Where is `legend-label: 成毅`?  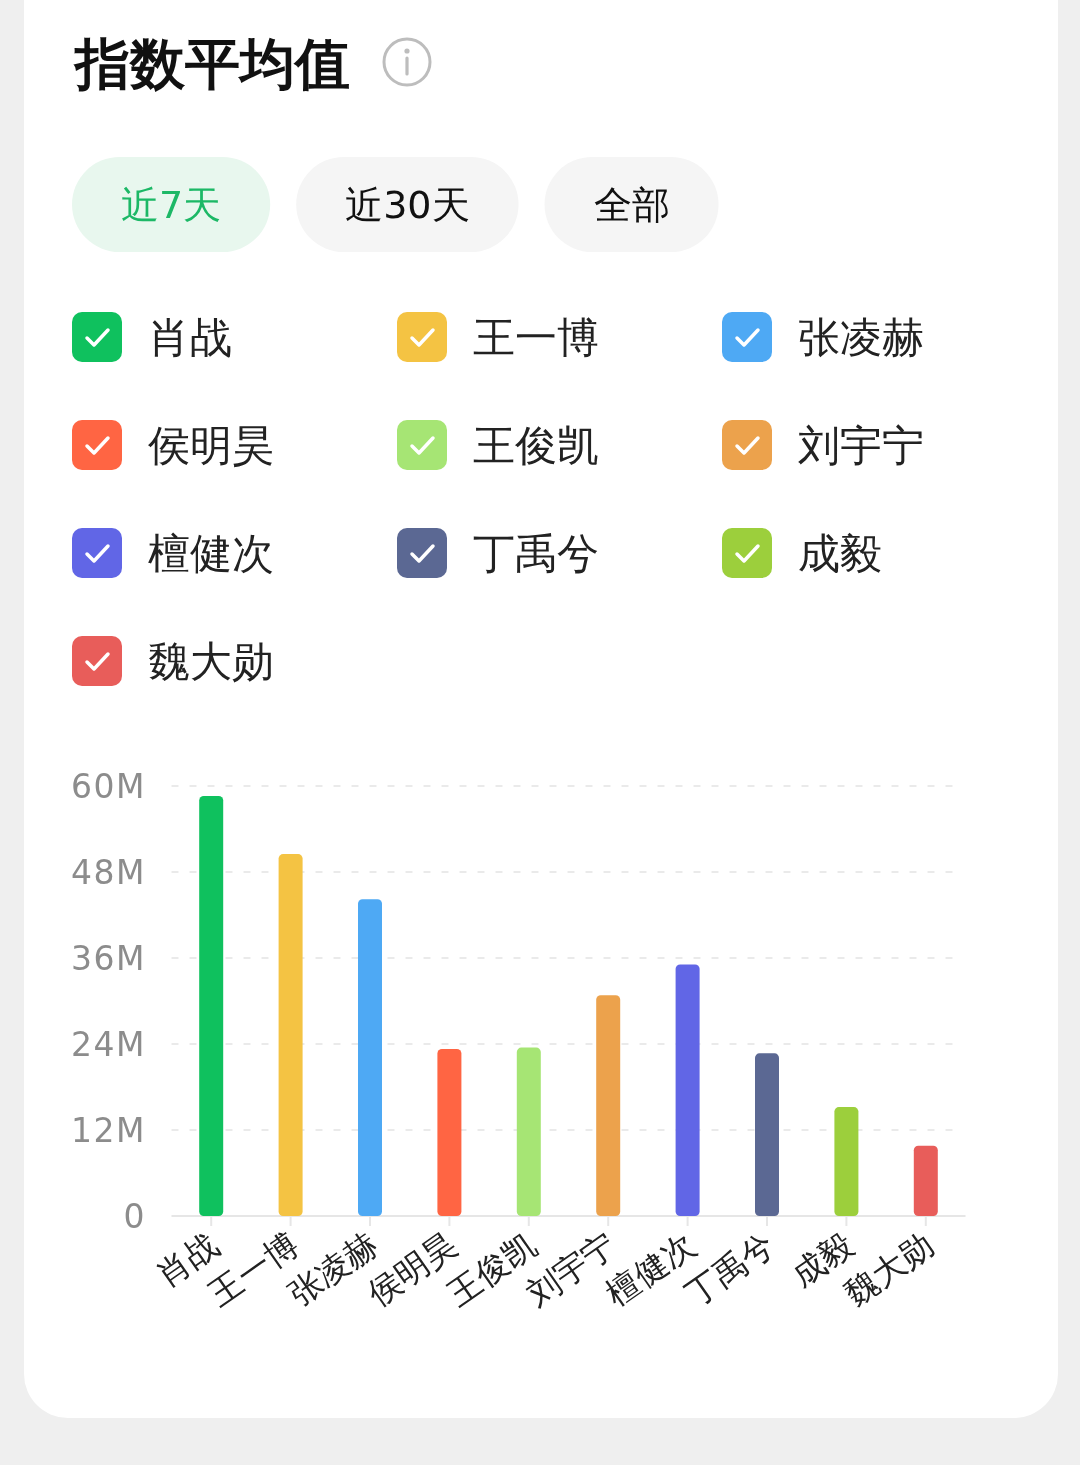 legend-label: 成毅 is located at coordinates (840, 553).